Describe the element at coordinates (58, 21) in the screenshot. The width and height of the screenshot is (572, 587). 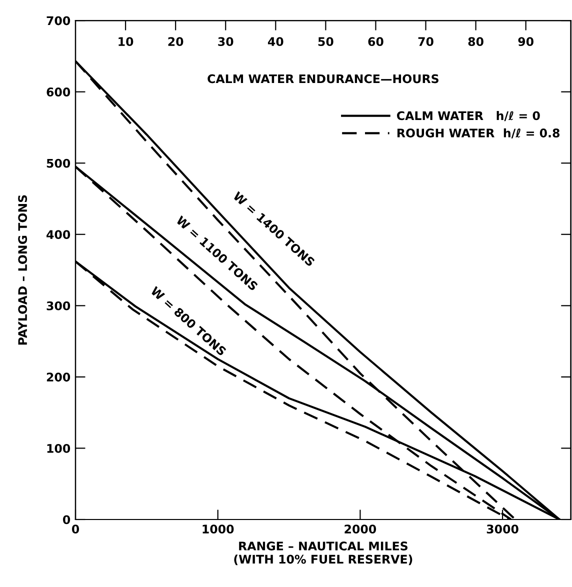
I see `y-tick-label: 700` at that location.